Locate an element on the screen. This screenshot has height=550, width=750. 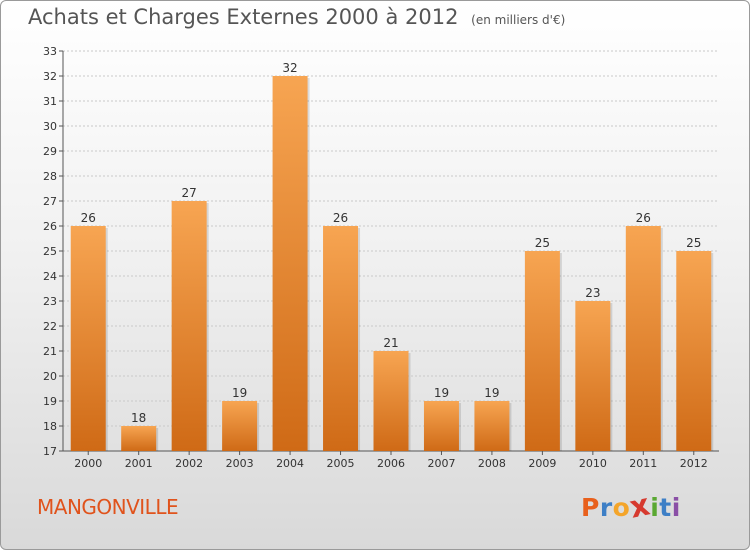
y-tick-label: 32 is located at coordinates (50, 76).